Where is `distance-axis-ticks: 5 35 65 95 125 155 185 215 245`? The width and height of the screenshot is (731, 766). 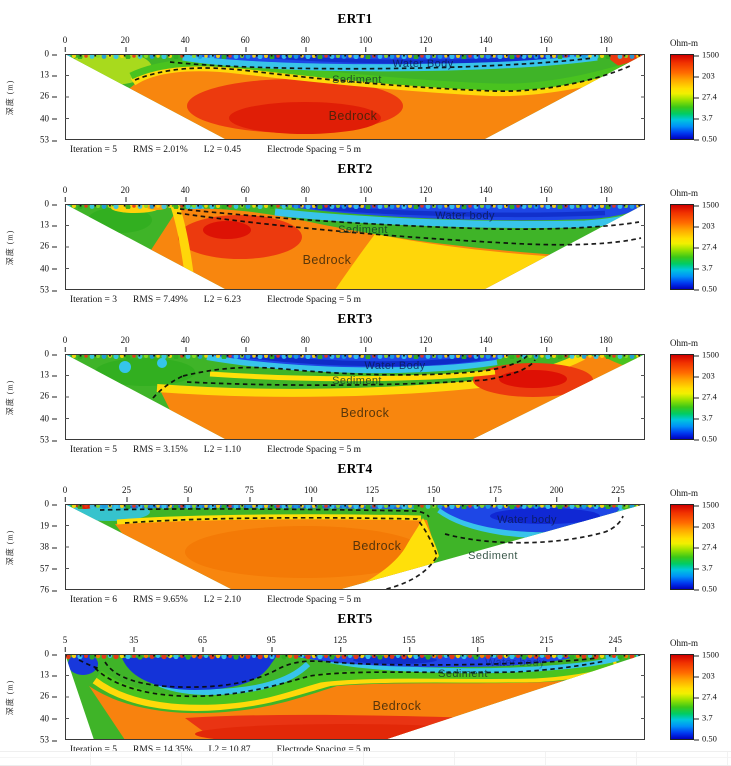 distance-axis-ticks: 5 35 65 95 125 155 185 215 245 is located at coordinates (354, 643).